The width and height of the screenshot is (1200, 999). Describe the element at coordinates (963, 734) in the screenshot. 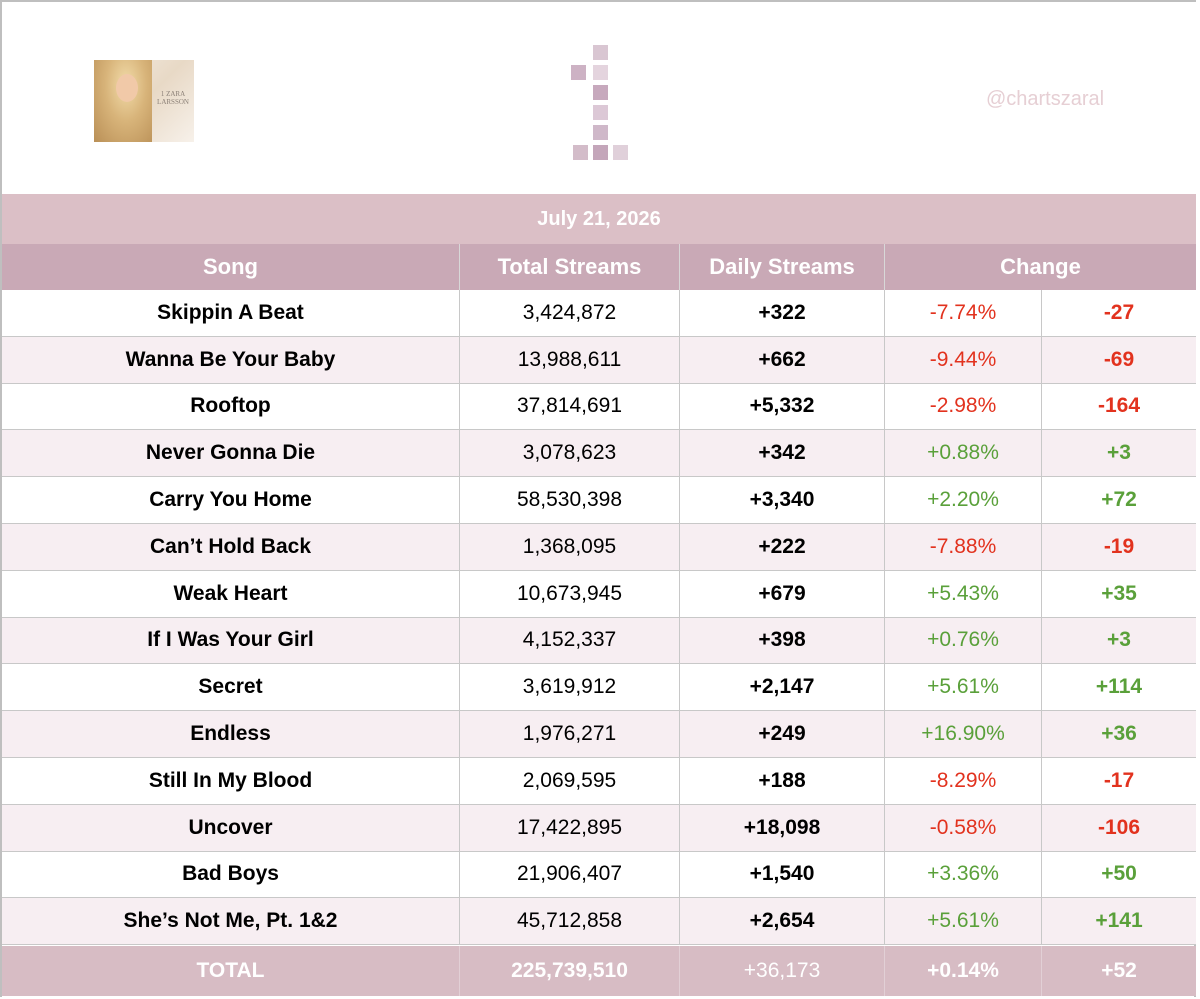

I see `change-percent: +16.90%` at that location.